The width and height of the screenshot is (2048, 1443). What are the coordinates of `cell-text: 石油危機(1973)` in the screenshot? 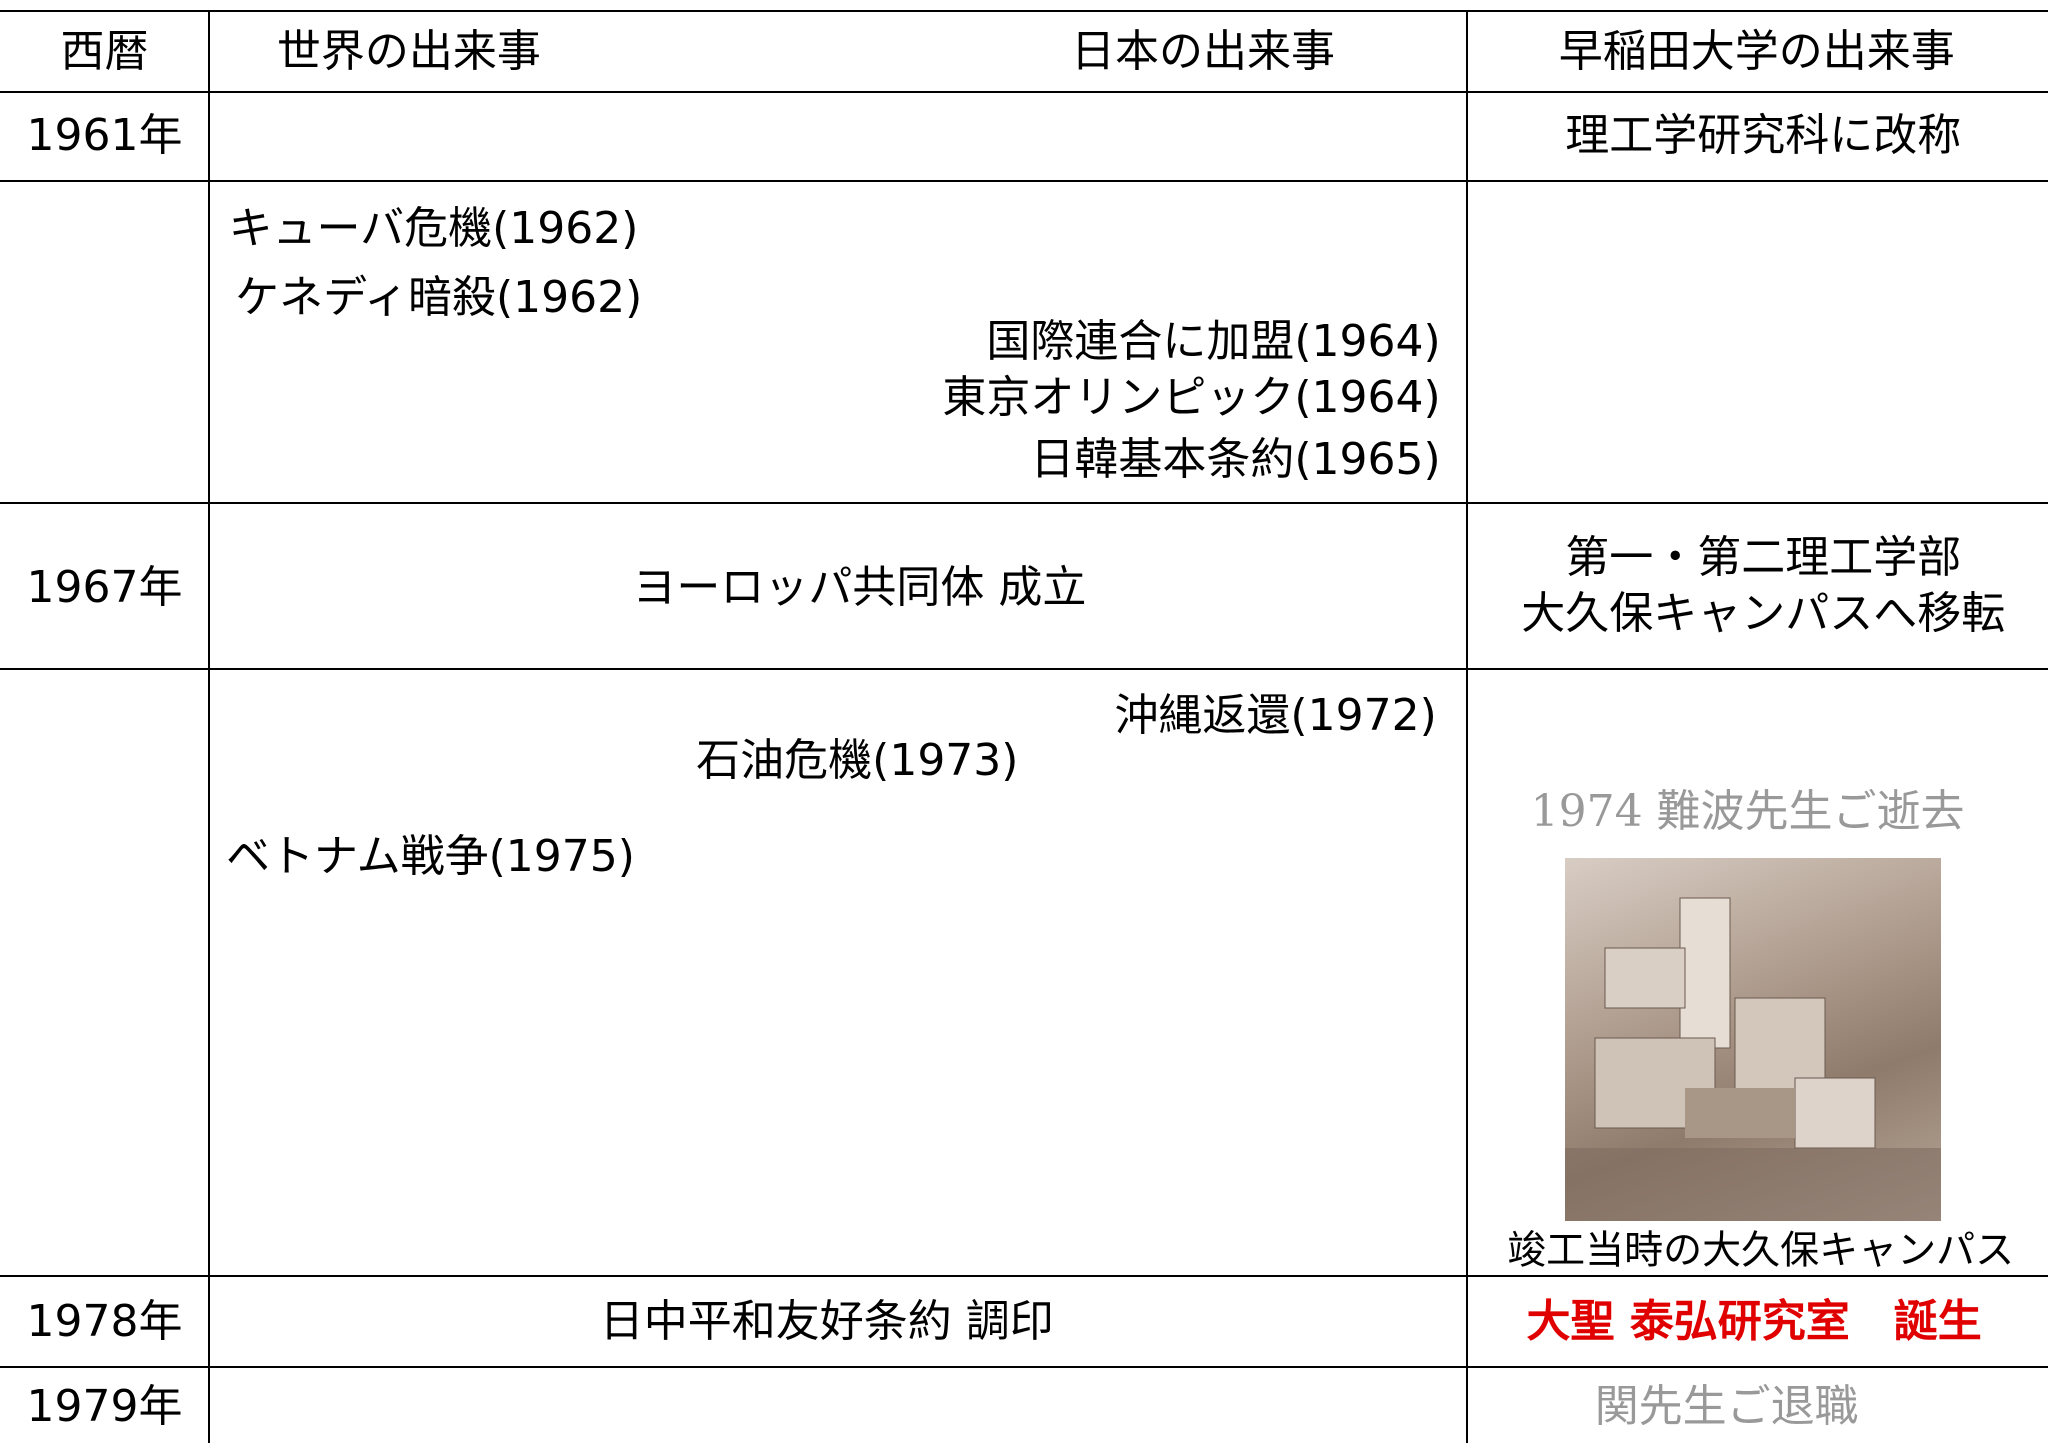 It's located at (857, 761).